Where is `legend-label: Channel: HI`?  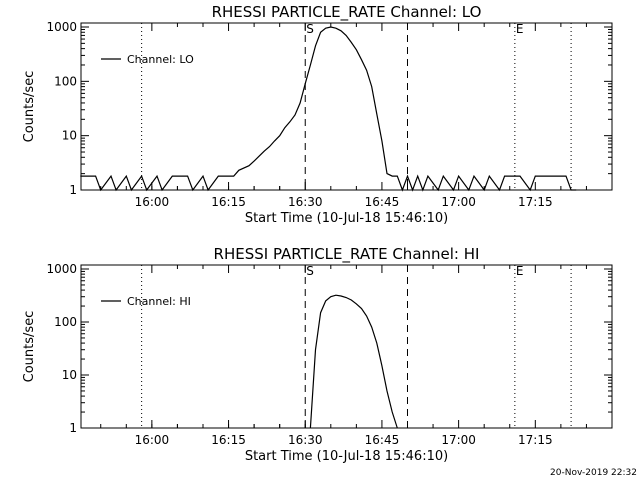
legend-label: Channel: HI is located at coordinates (159, 301).